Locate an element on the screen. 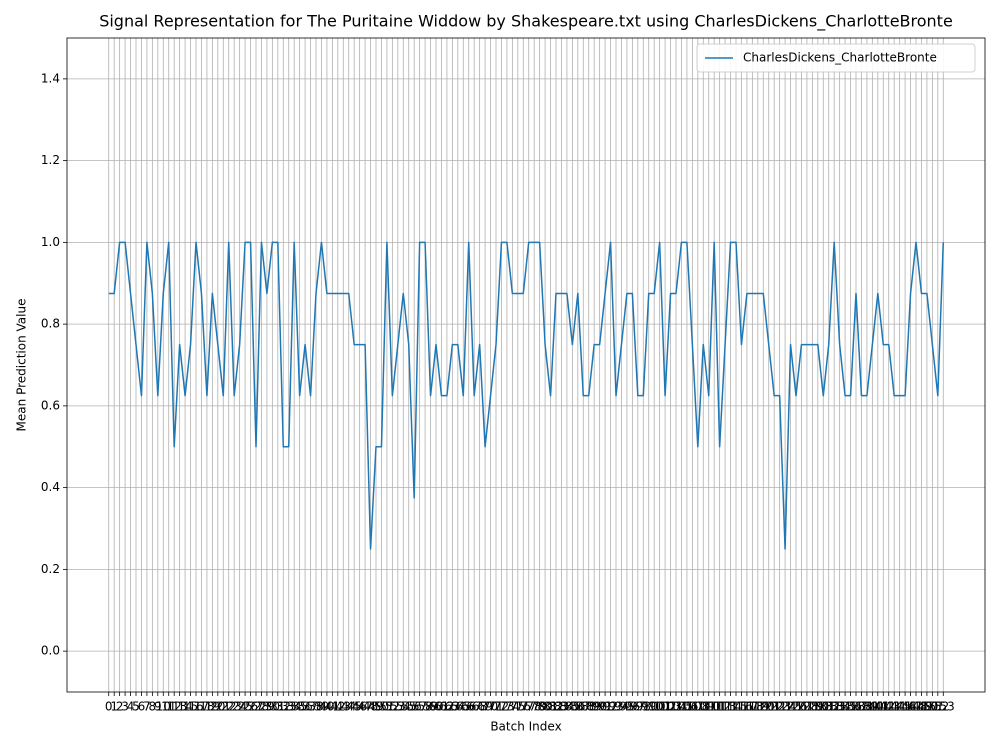  y-tick-label: 0.4 is located at coordinates (50, 487).